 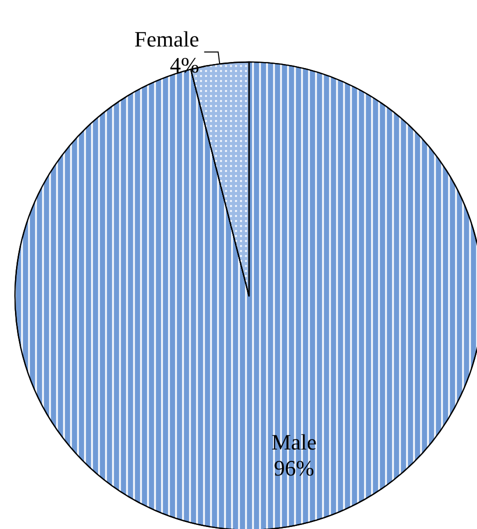 What do you see at coordinates (185, 65) in the screenshot?
I see `data-label: 4%` at bounding box center [185, 65].